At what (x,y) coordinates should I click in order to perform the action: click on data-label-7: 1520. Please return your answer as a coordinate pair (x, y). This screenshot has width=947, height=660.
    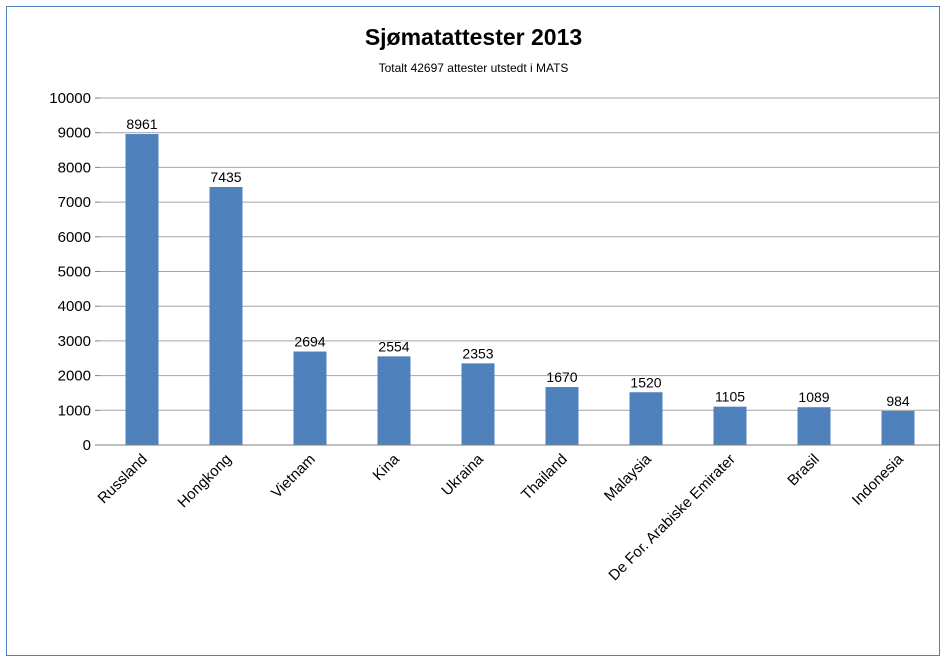
    Looking at the image, I should click on (645, 382).